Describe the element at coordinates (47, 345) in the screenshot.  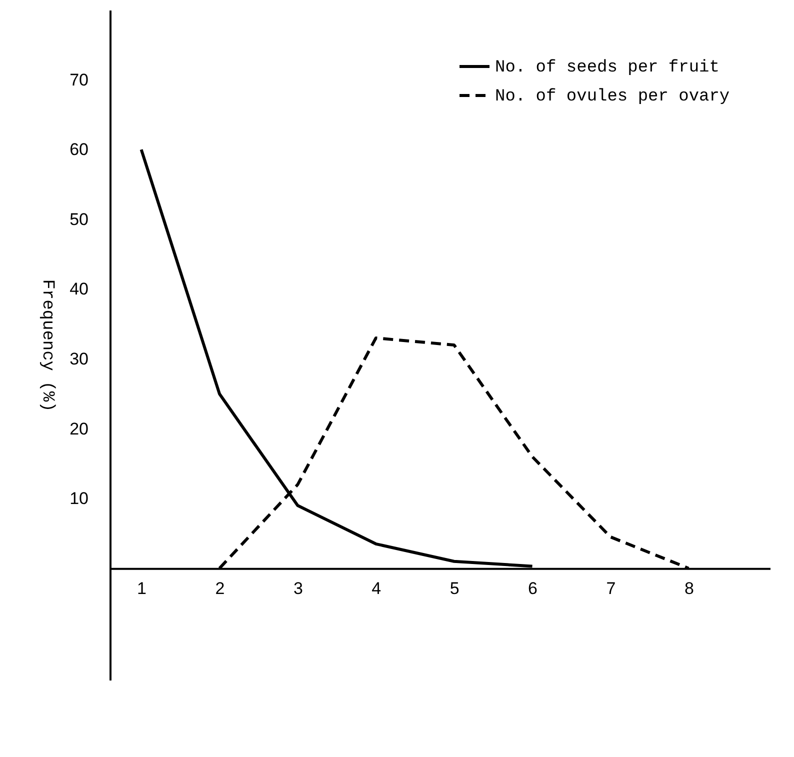
I see `y-axis-title: Frequency (%)` at that location.